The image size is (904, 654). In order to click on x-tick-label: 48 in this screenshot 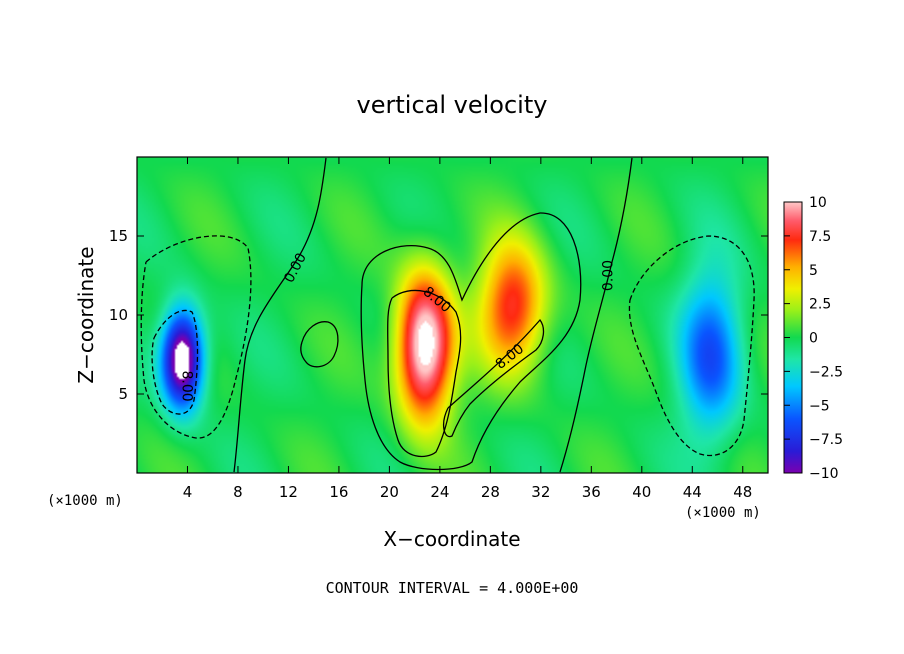, I will do `click(742, 492)`.